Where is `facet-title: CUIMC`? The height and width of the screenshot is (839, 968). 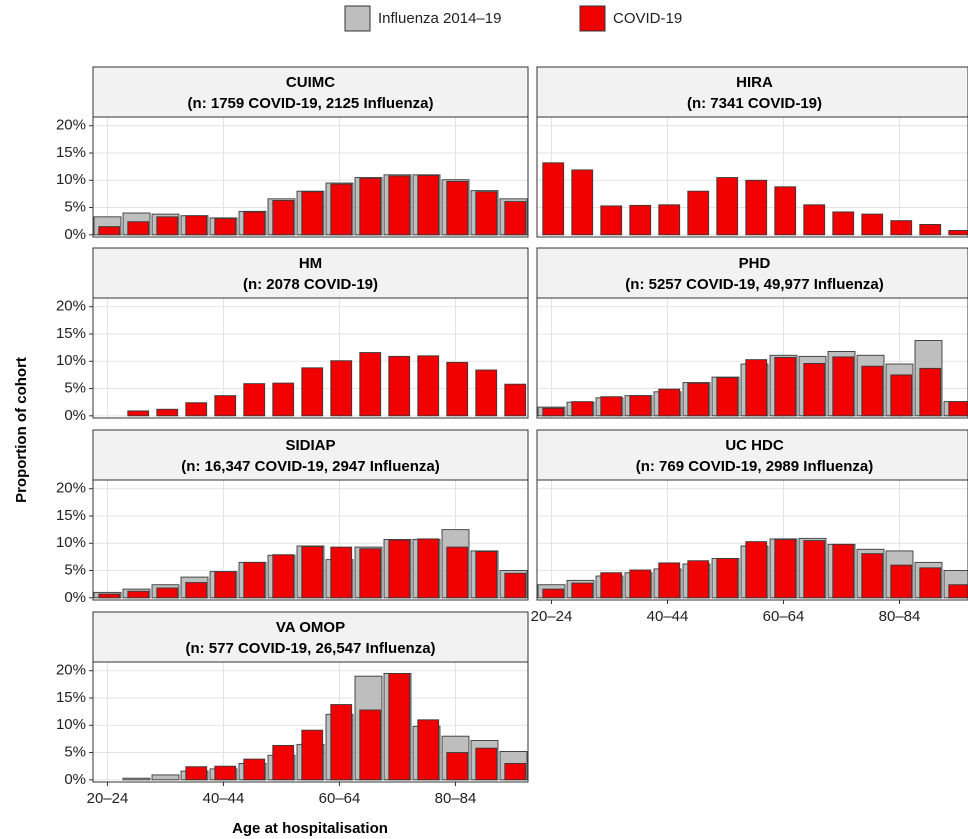 facet-title: CUIMC is located at coordinates (310, 82).